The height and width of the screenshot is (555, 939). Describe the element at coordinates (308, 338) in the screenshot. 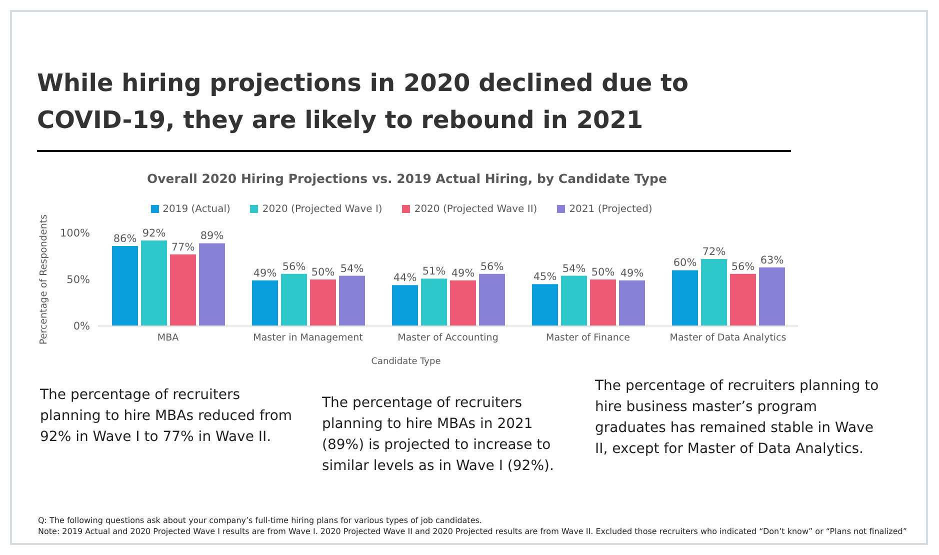

I see `x-tick-label: Master in Management` at that location.